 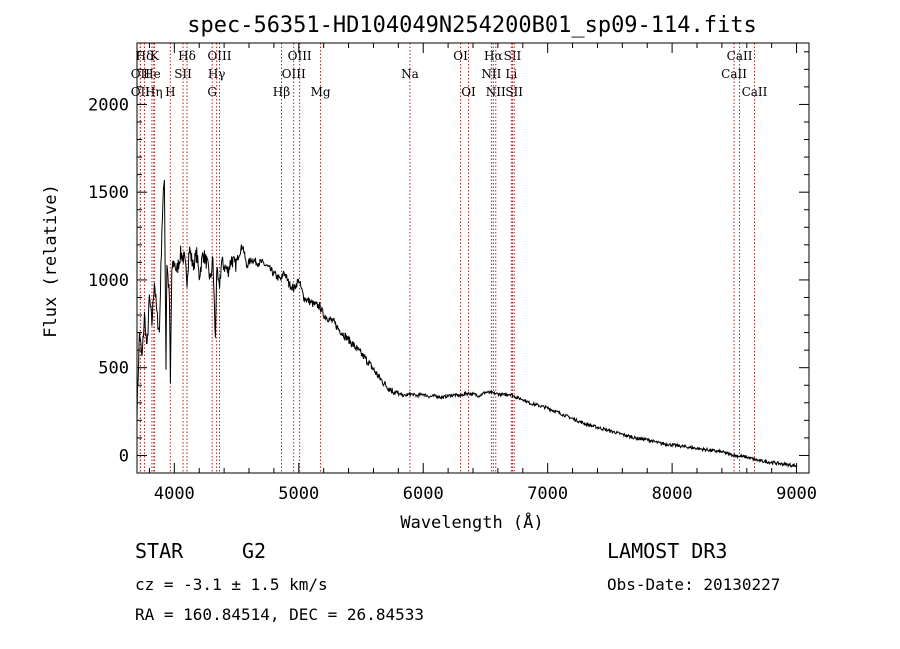 What do you see at coordinates (796, 494) in the screenshot?
I see `x-tick-label: 9000` at bounding box center [796, 494].